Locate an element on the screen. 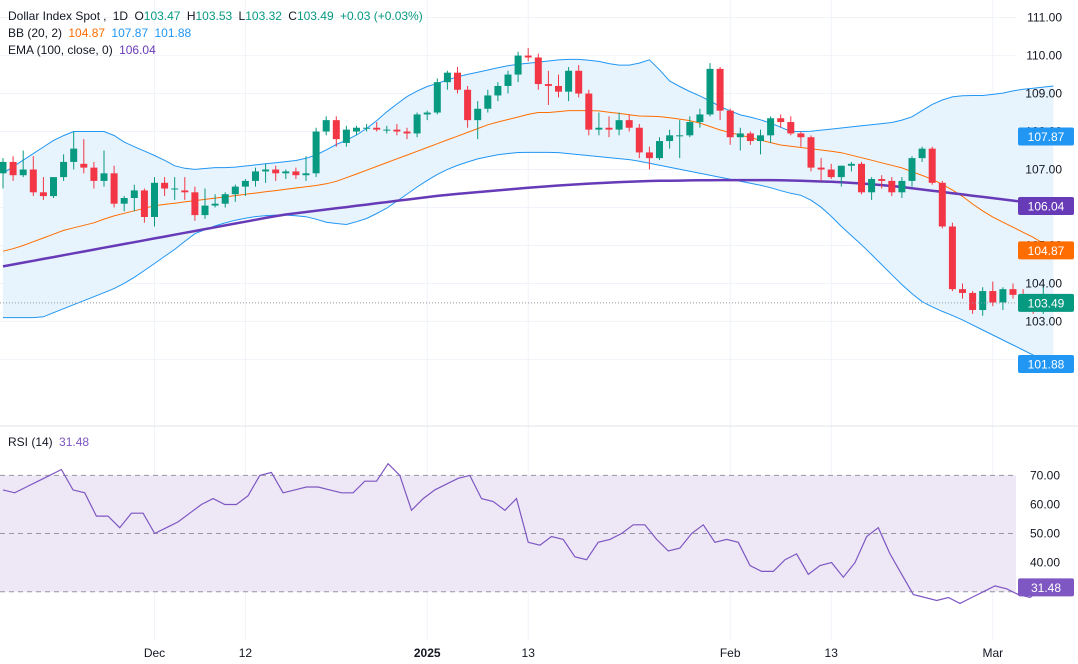 The width and height of the screenshot is (1078, 664). rsi-legend-label: RSI (14) is located at coordinates (30, 442).